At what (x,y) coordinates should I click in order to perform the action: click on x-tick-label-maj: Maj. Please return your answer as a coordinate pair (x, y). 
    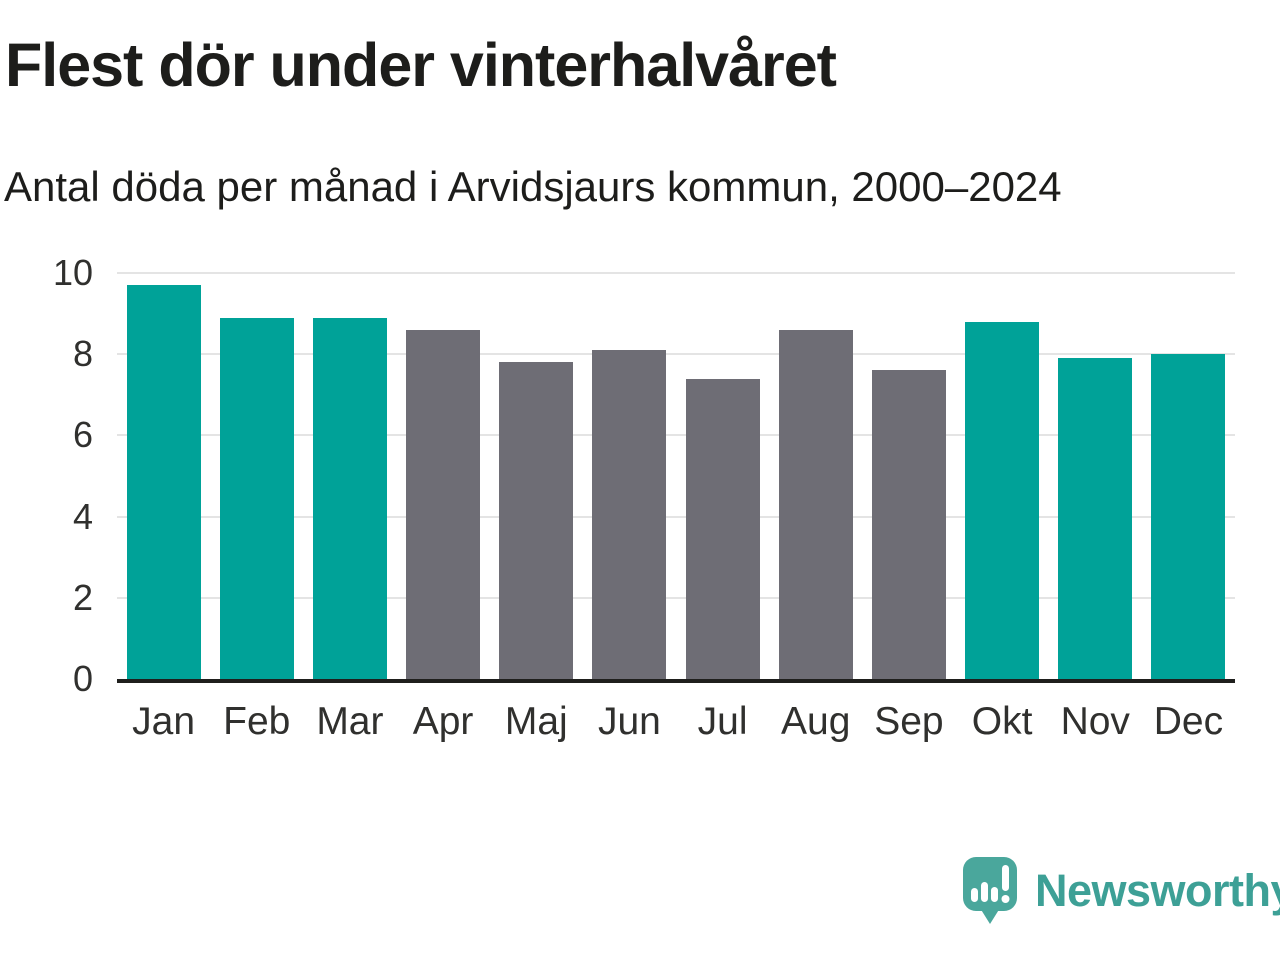
    Looking at the image, I should click on (536, 721).